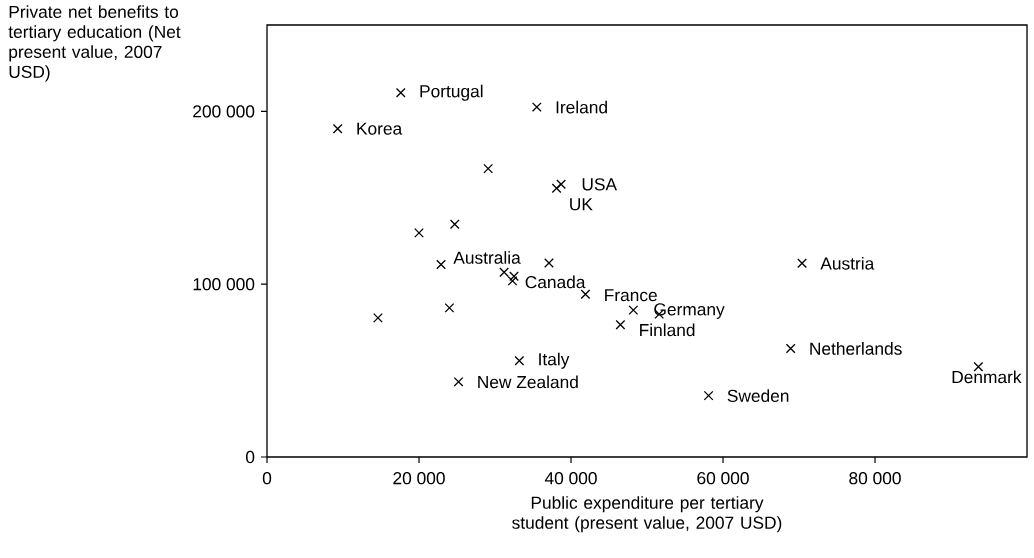 Image resolution: width=1034 pixels, height=558 pixels. Describe the element at coordinates (94, 43) in the screenshot. I see `y-axis-title: Private net benefits to tertiary education (Net present value, 2007 USD)` at that location.